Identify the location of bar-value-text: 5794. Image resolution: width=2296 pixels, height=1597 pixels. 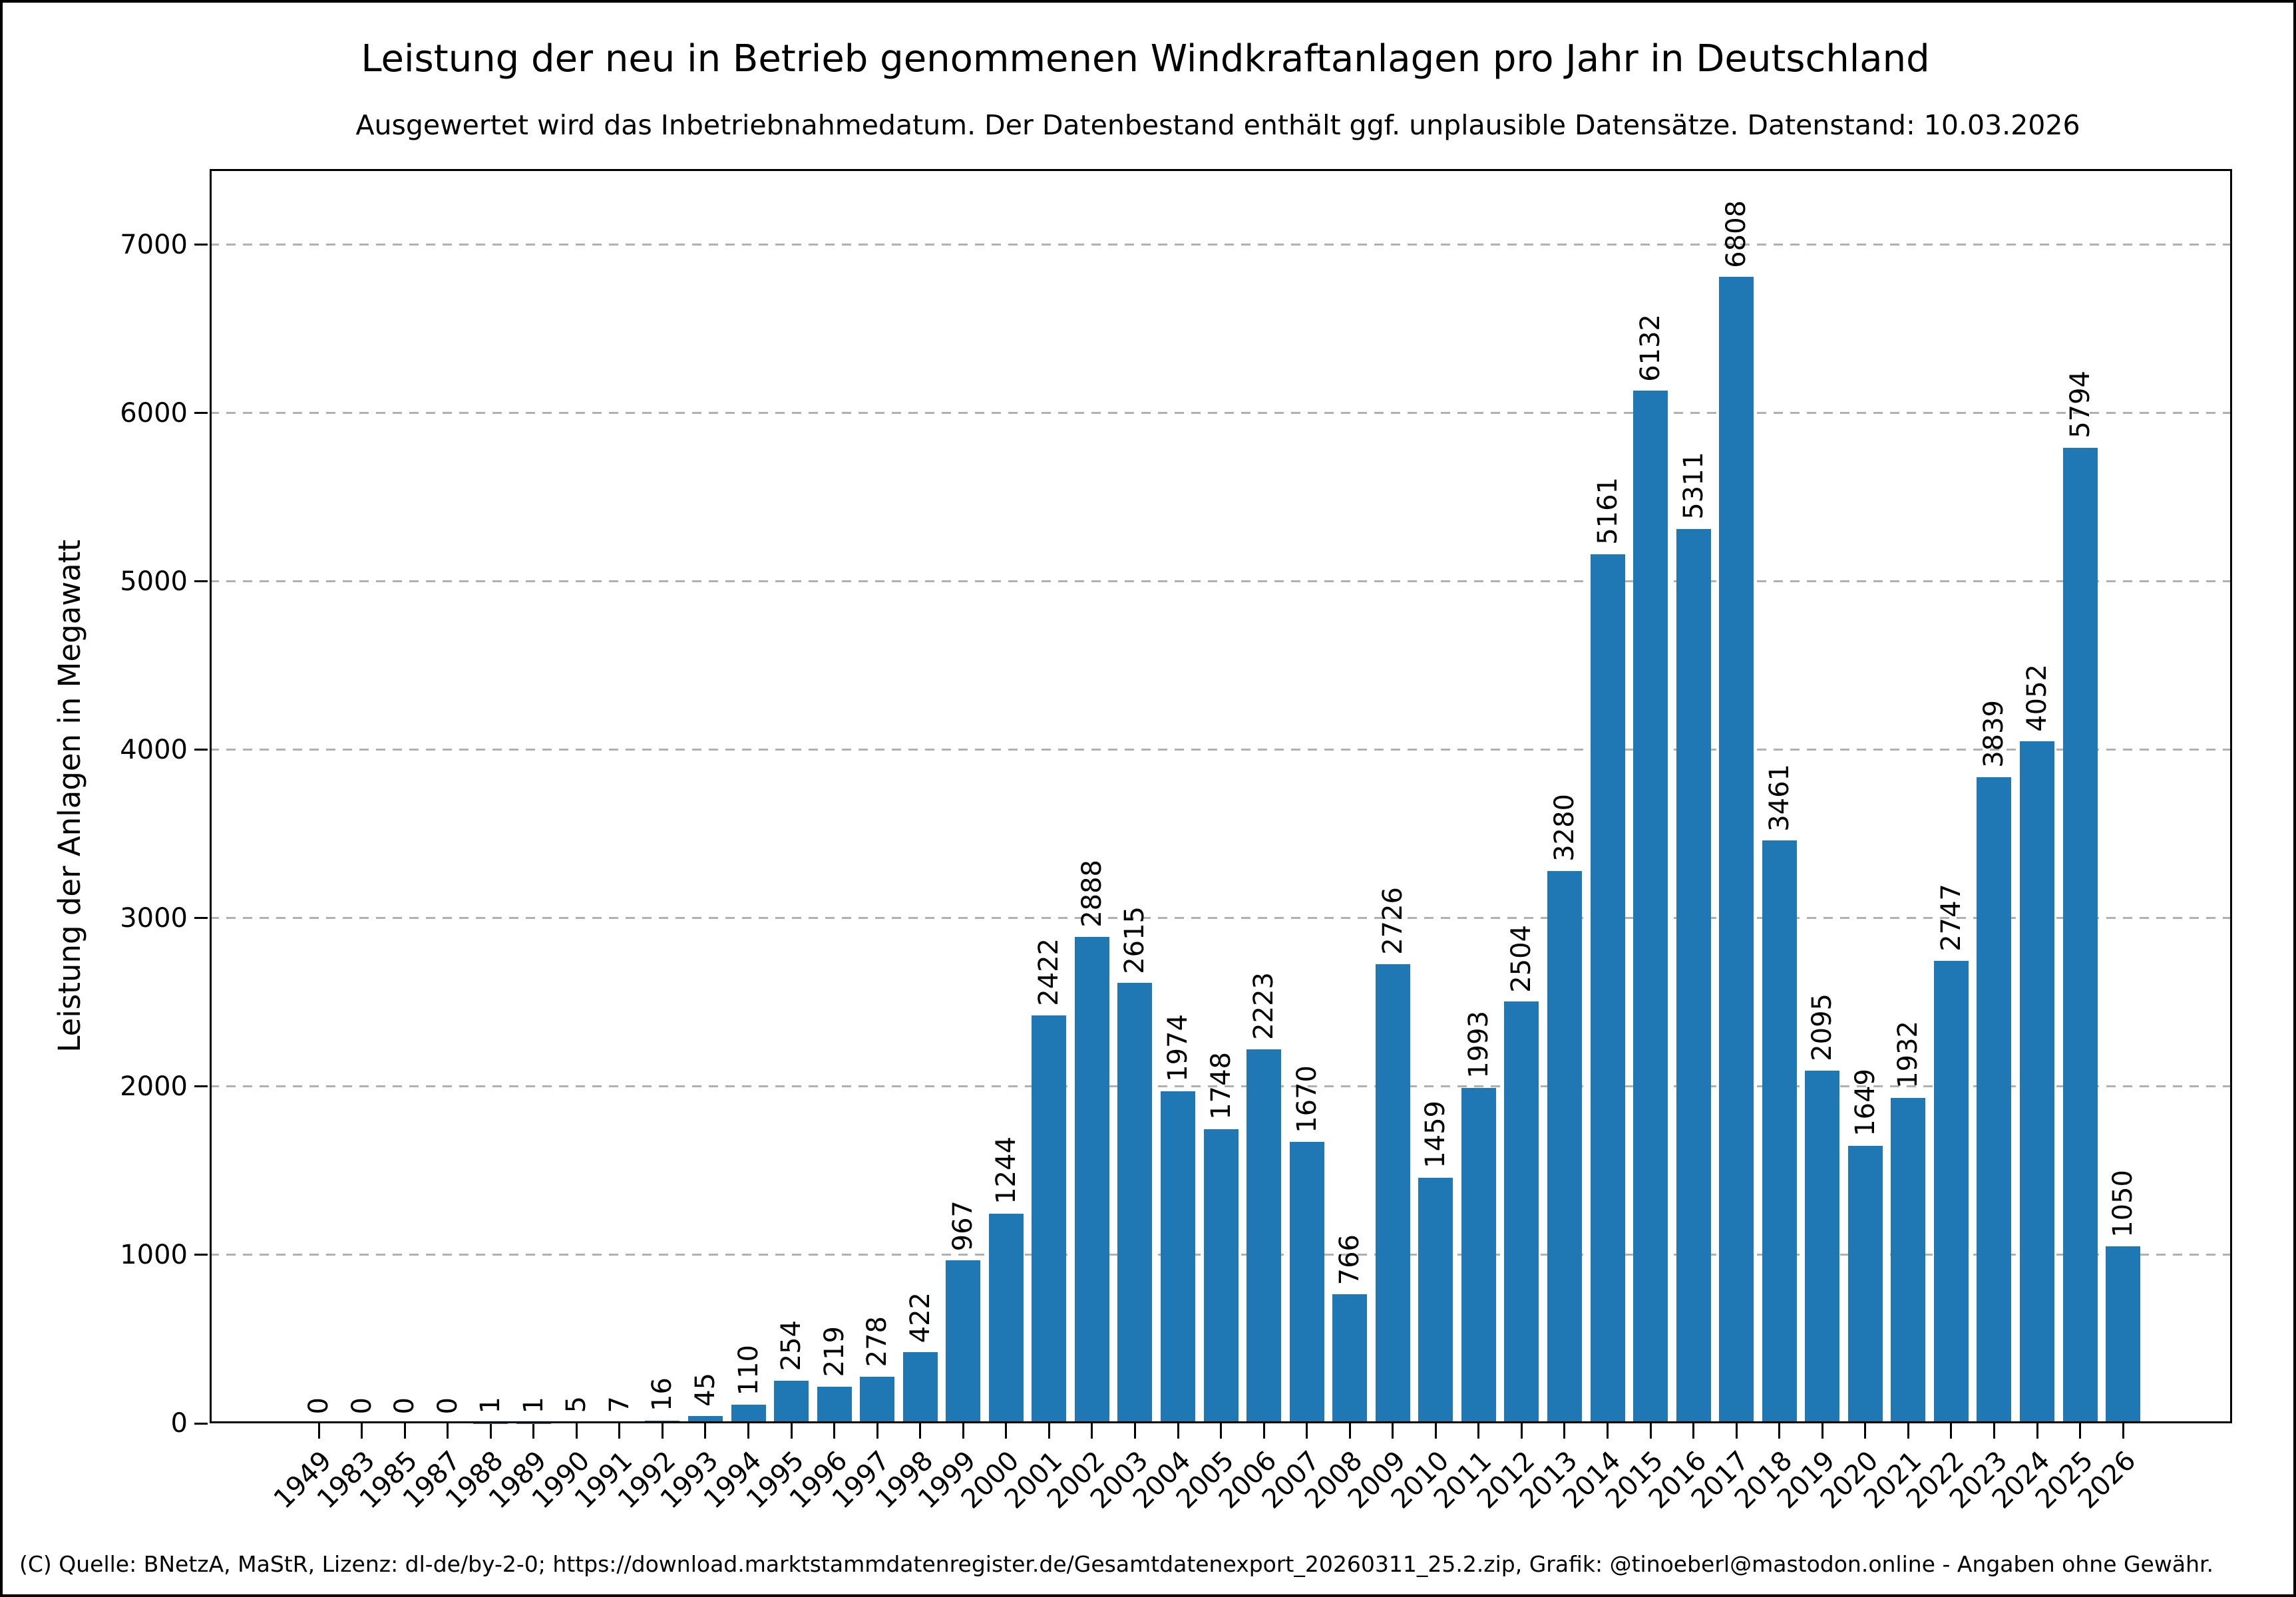
(2080, 405).